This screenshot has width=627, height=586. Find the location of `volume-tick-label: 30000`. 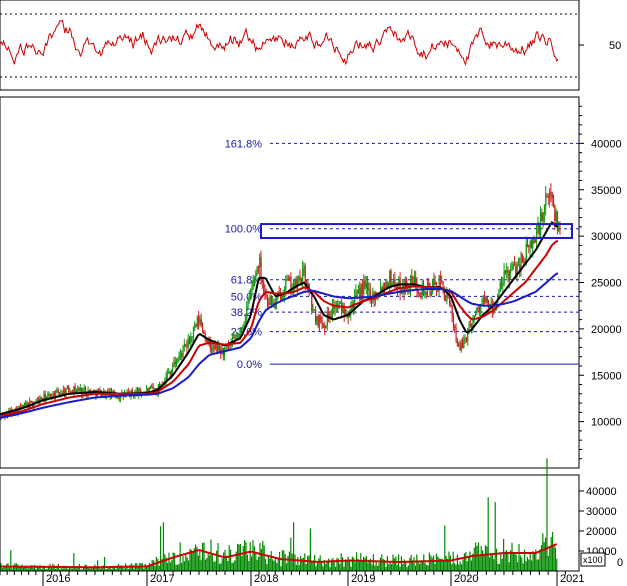

volume-tick-label: 30000 is located at coordinates (601, 512).